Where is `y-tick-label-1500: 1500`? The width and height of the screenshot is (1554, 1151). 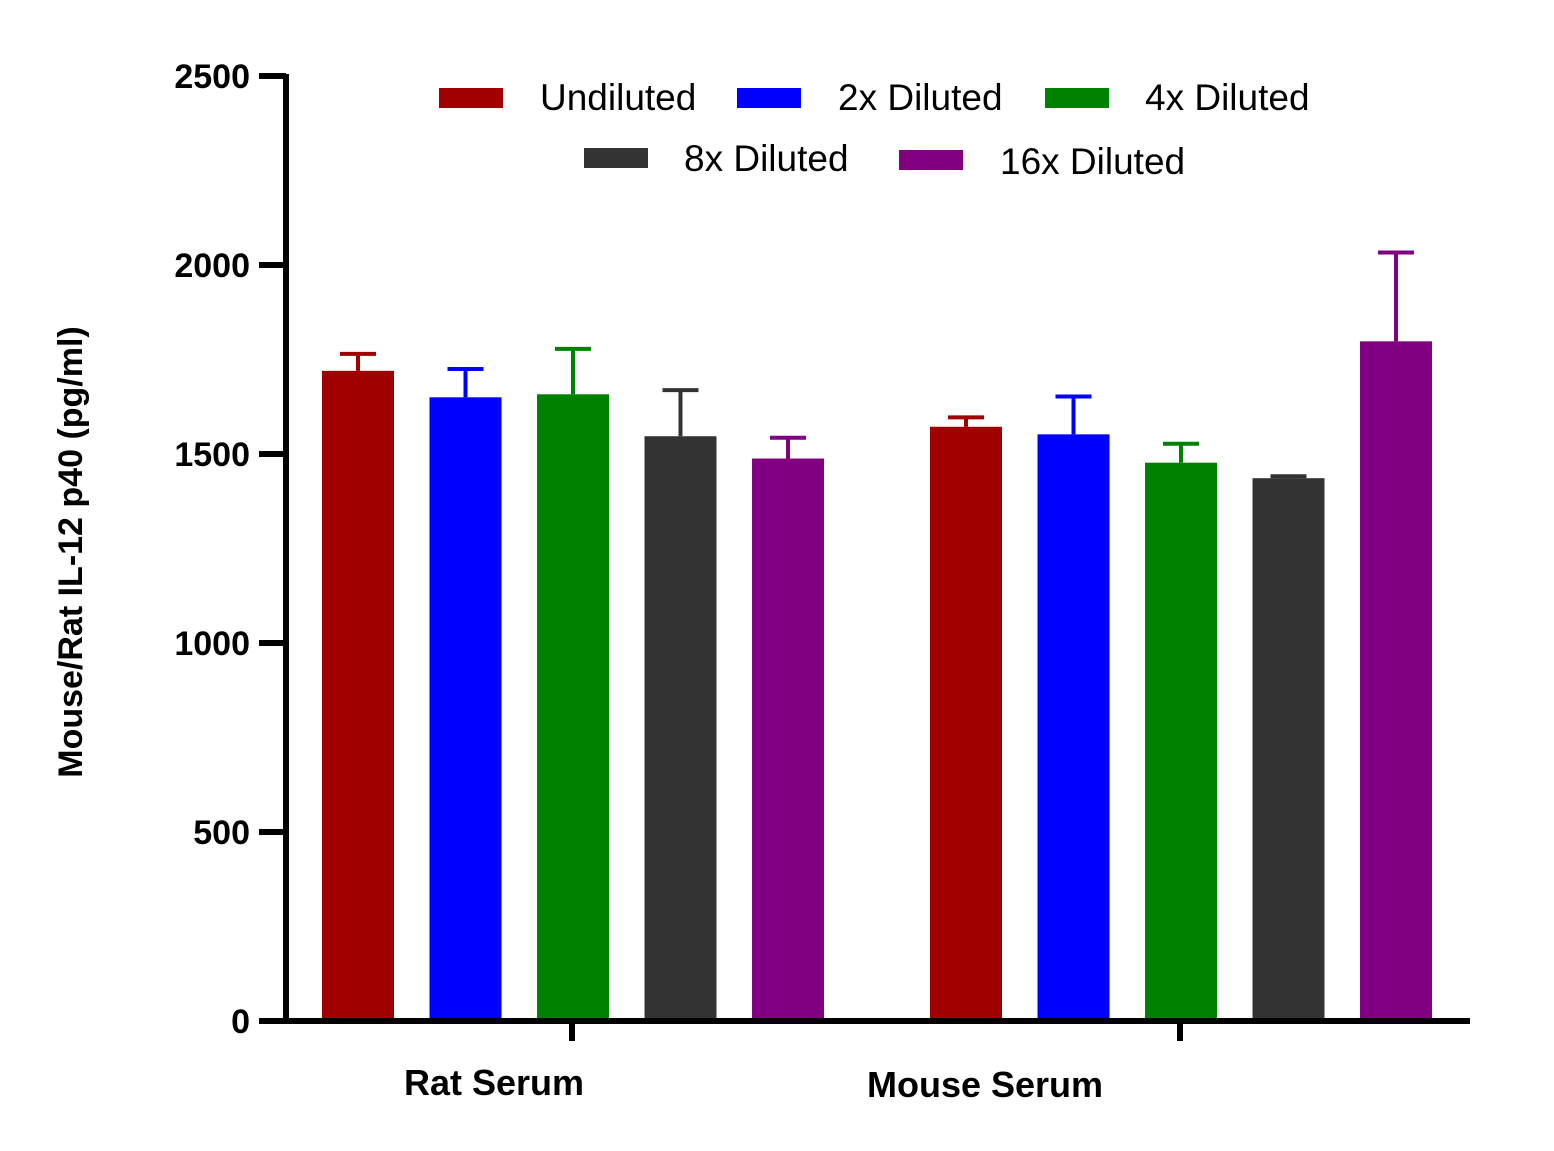
y-tick-label-1500: 1500 is located at coordinates (212, 455).